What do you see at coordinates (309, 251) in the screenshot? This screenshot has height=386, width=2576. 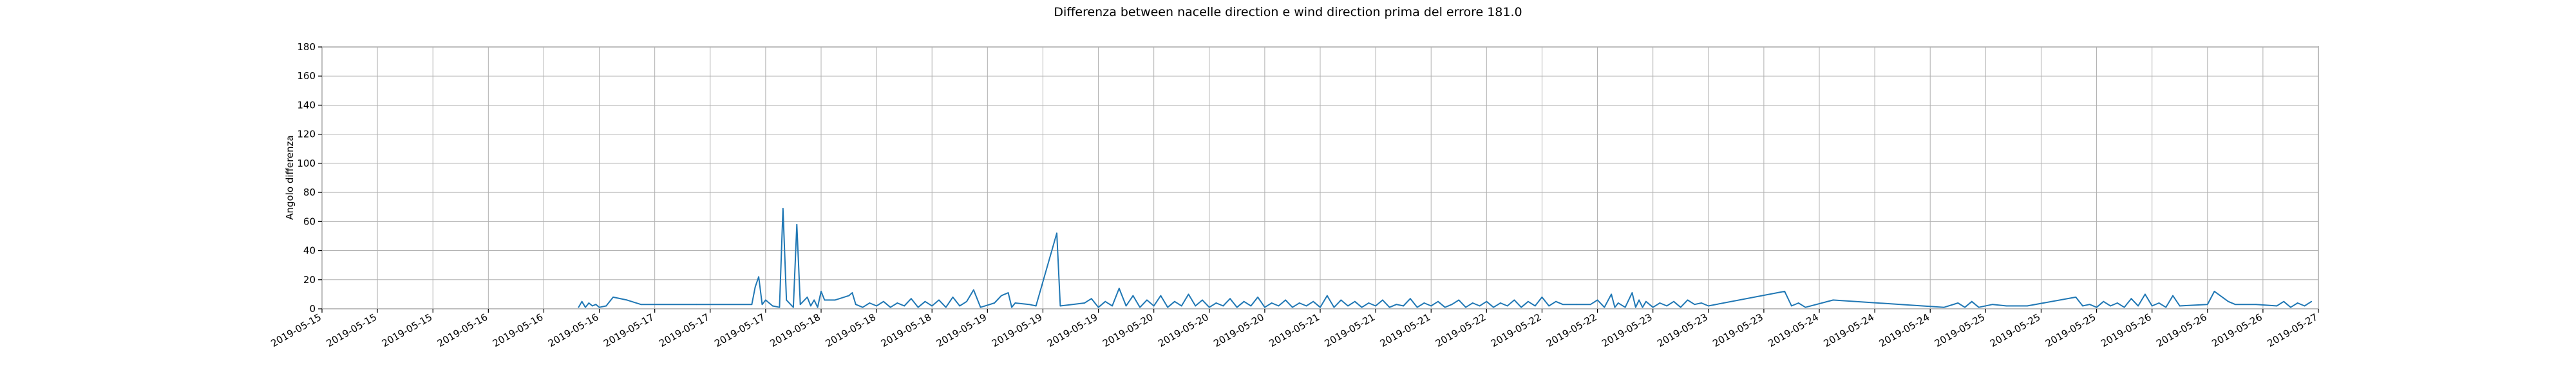 I see `y-tick-label: 40` at bounding box center [309, 251].